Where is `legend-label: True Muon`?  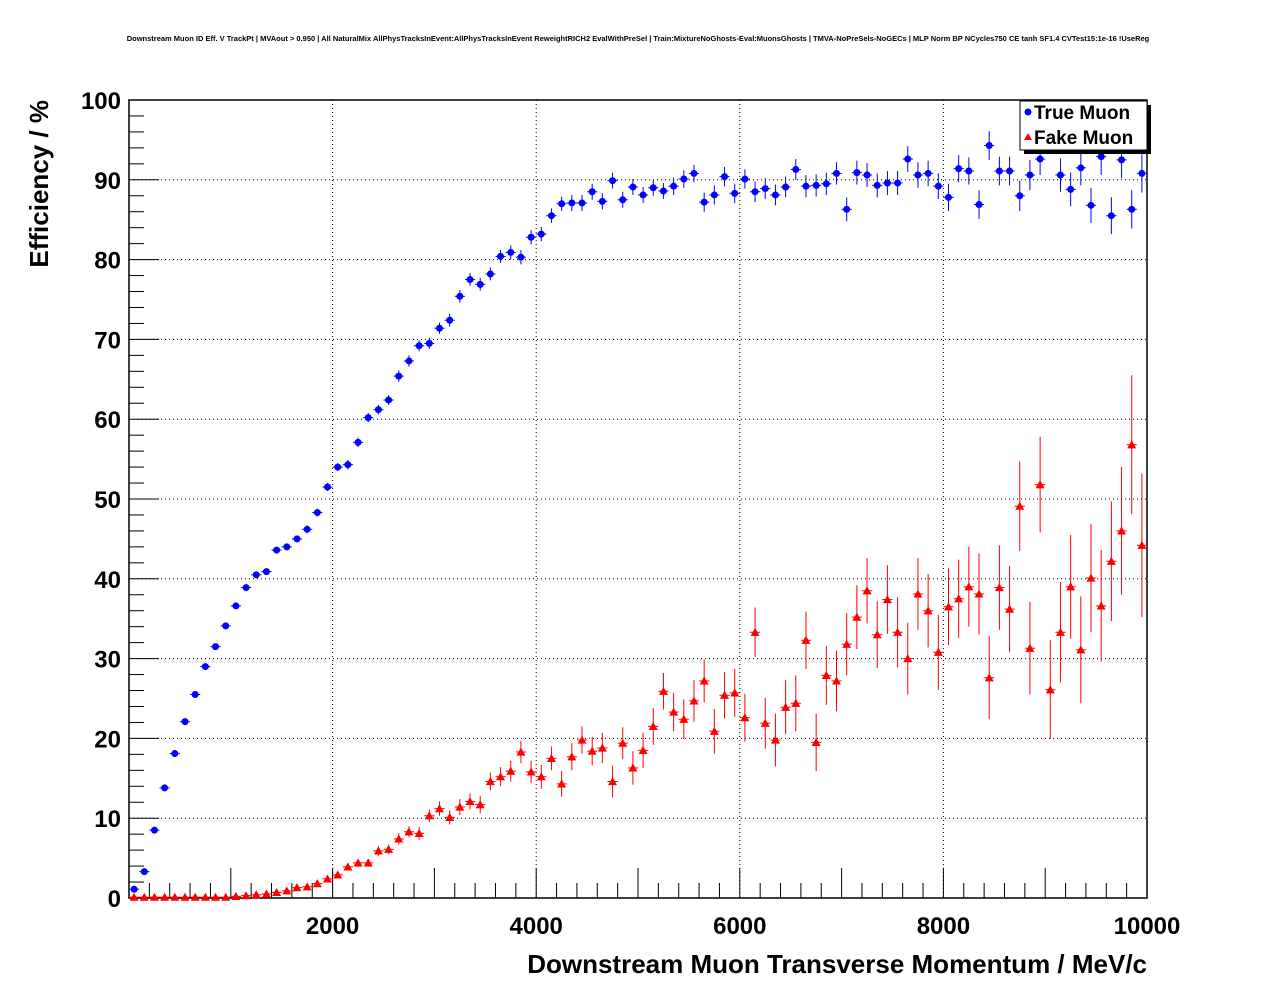 legend-label: True Muon is located at coordinates (1082, 113).